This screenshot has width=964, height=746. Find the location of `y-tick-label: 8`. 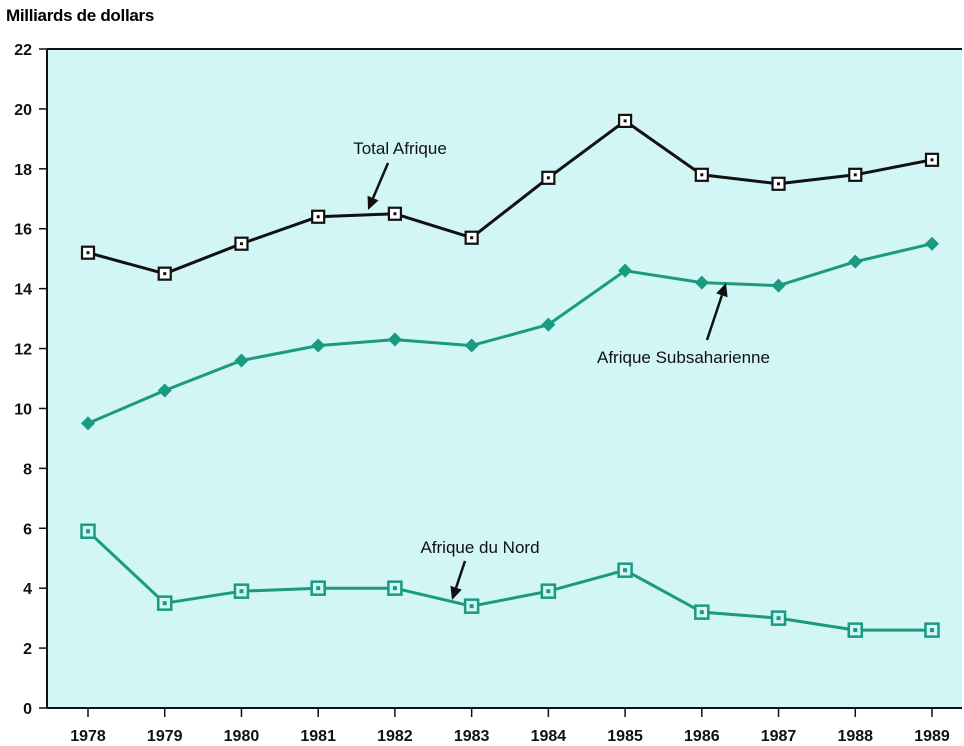

y-tick-label: 8 is located at coordinates (27, 469).